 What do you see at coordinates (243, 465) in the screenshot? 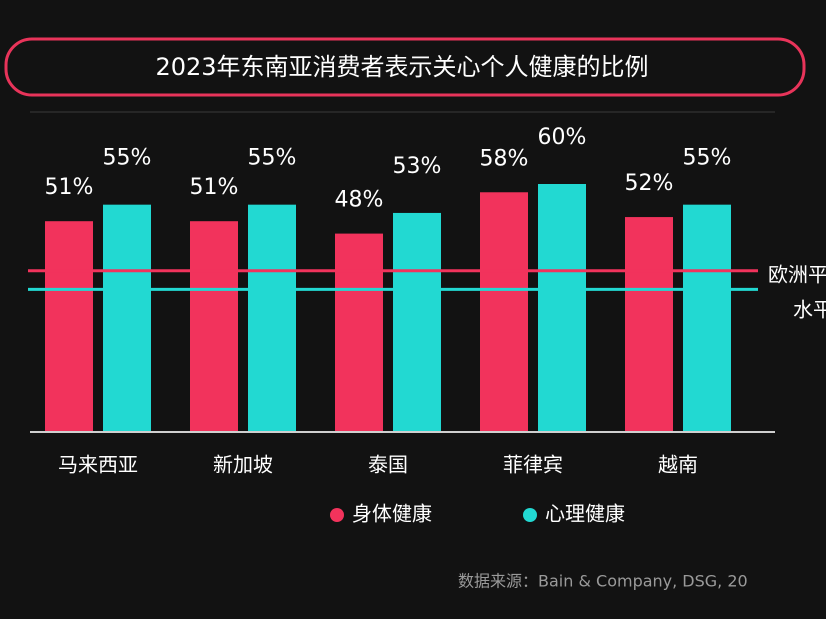
I see `x-tick-label: 新加坡` at bounding box center [243, 465].